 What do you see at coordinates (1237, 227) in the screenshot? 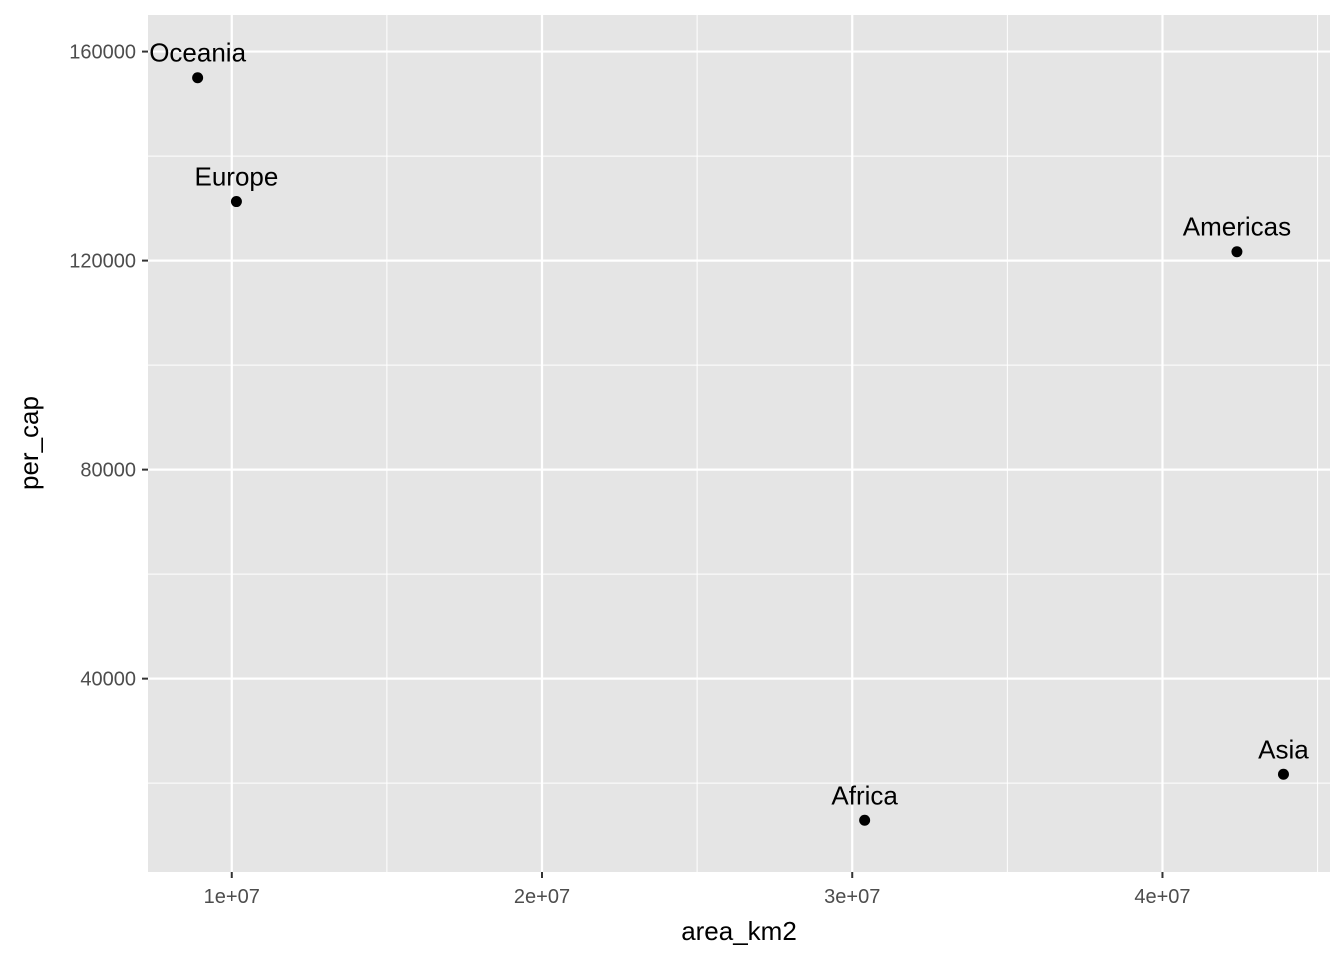
I see `point-label: Americas` at bounding box center [1237, 227].